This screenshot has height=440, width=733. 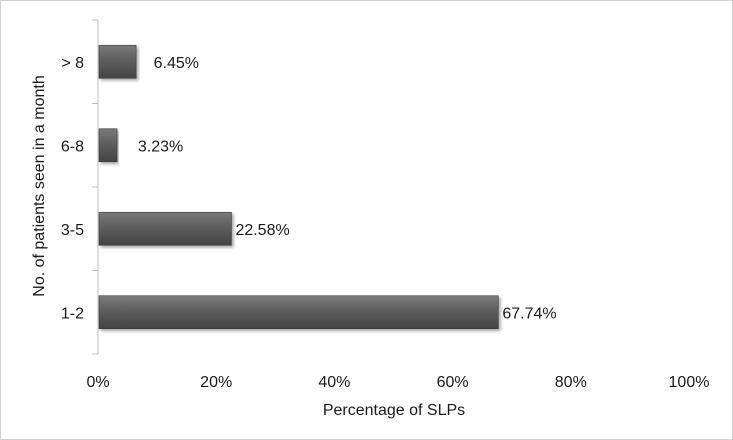 I want to click on y-tick-label: 3-5, so click(x=72, y=230).